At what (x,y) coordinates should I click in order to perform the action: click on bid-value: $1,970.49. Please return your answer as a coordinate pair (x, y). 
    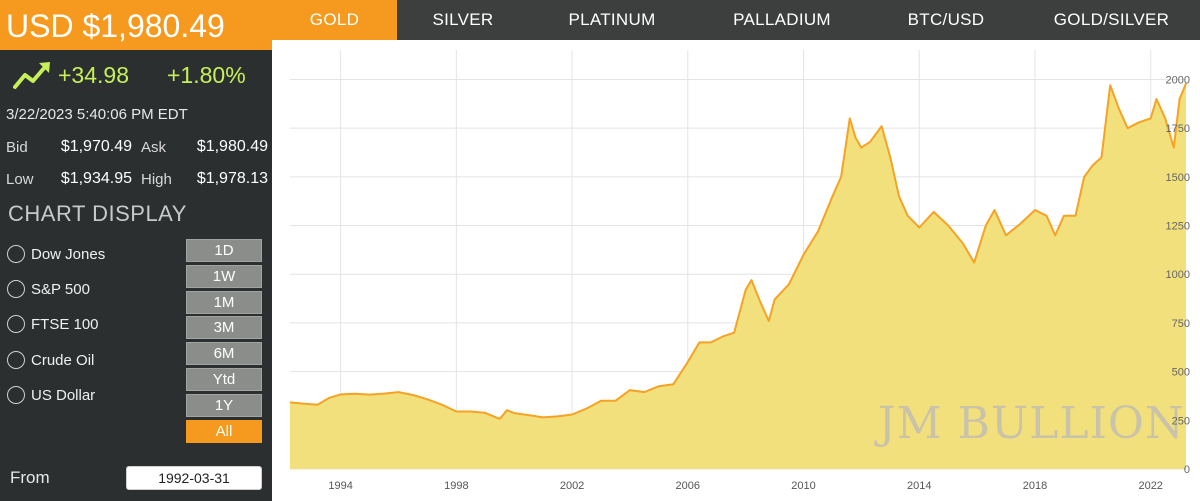
    Looking at the image, I should click on (96, 146).